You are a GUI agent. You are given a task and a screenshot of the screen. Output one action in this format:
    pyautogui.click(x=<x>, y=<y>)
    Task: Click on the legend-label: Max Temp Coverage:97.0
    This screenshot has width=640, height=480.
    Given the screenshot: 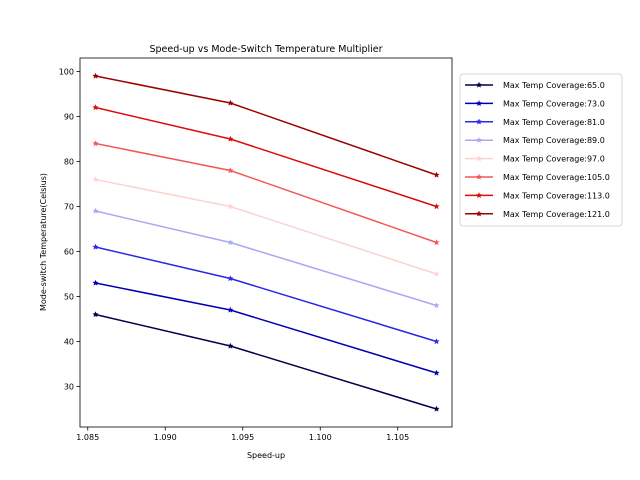 What is the action you would take?
    pyautogui.click(x=554, y=159)
    